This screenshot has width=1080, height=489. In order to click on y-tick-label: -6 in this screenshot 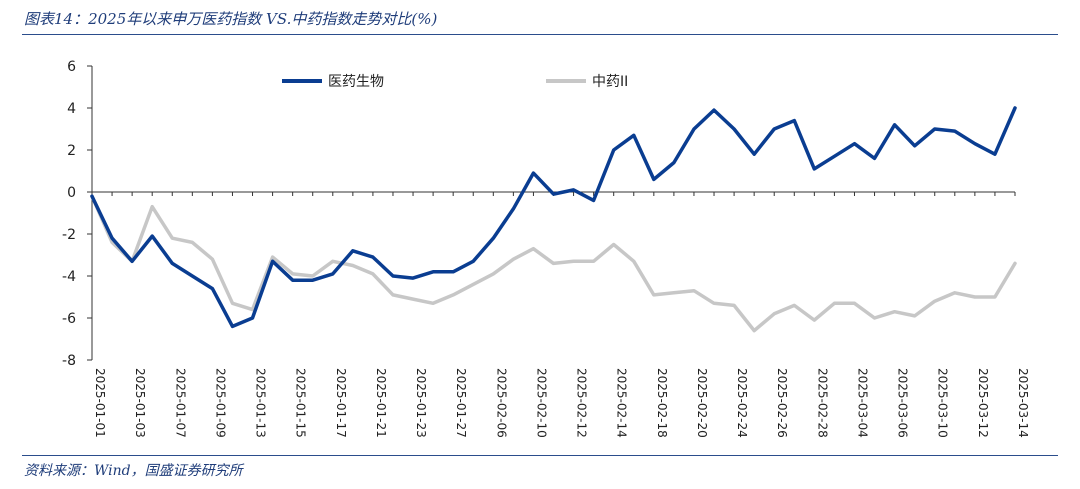, I will do `click(69, 319)`.